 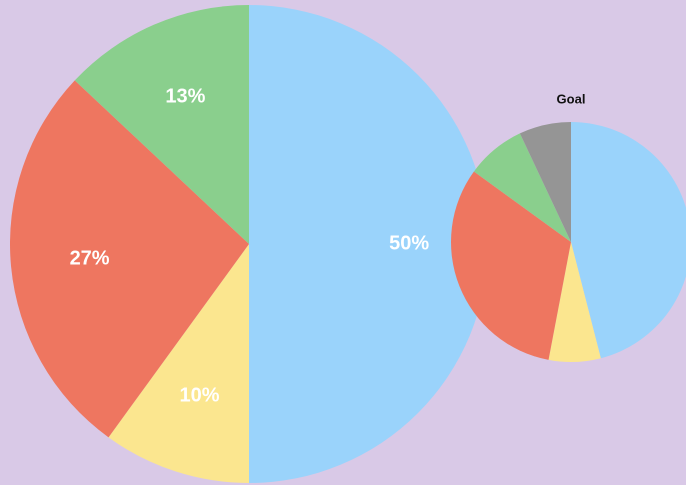 What do you see at coordinates (409, 243) in the screenshot?
I see `data-label: 50%` at bounding box center [409, 243].